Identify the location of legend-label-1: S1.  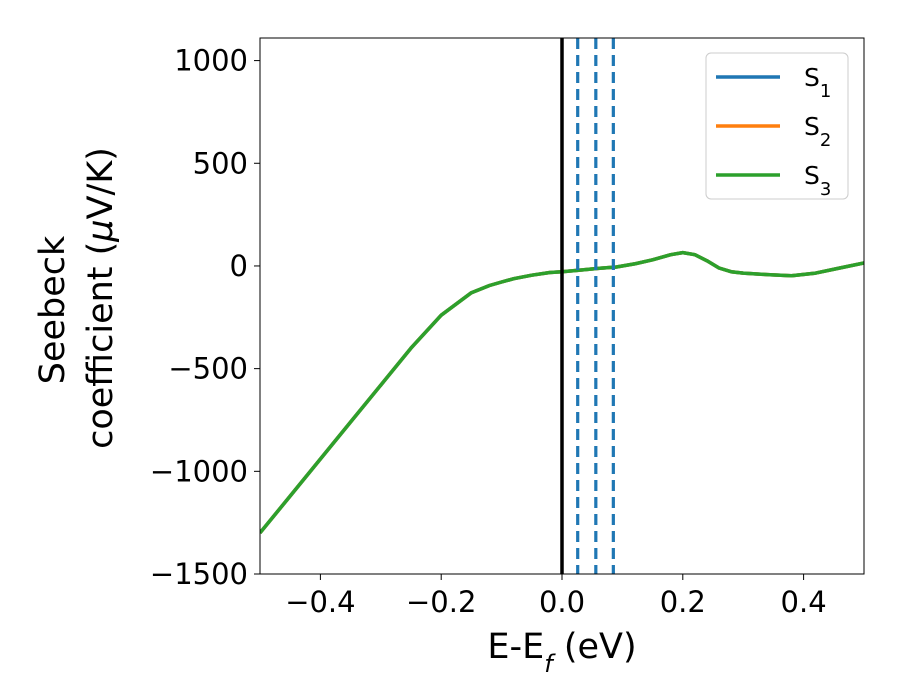
(817, 82).